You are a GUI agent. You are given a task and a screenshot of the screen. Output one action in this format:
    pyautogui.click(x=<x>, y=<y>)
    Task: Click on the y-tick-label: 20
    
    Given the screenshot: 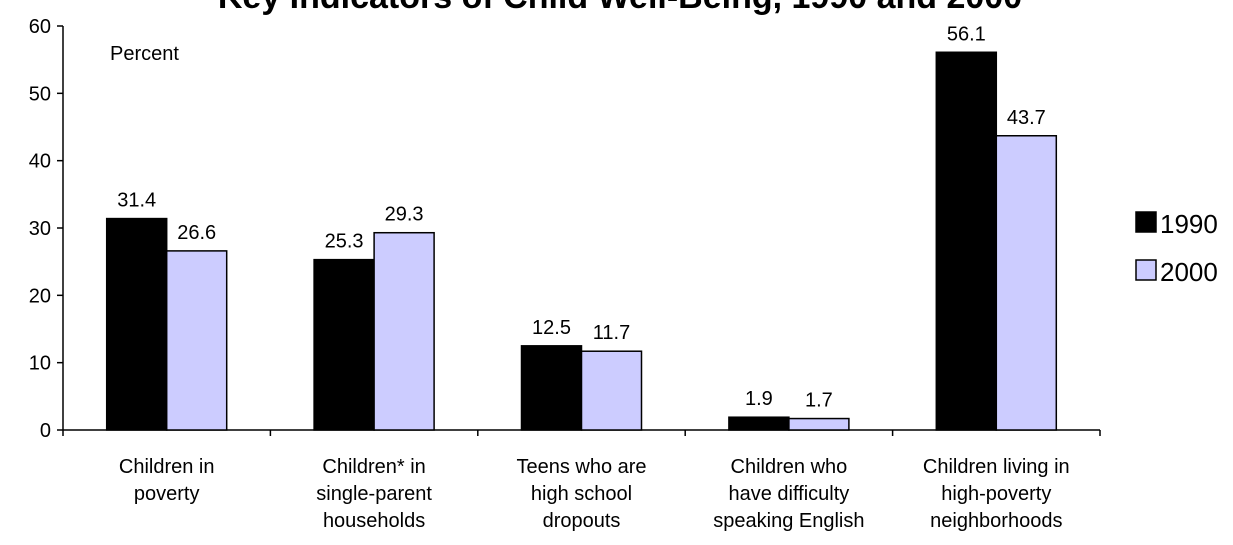 What is the action you would take?
    pyautogui.click(x=40, y=296)
    